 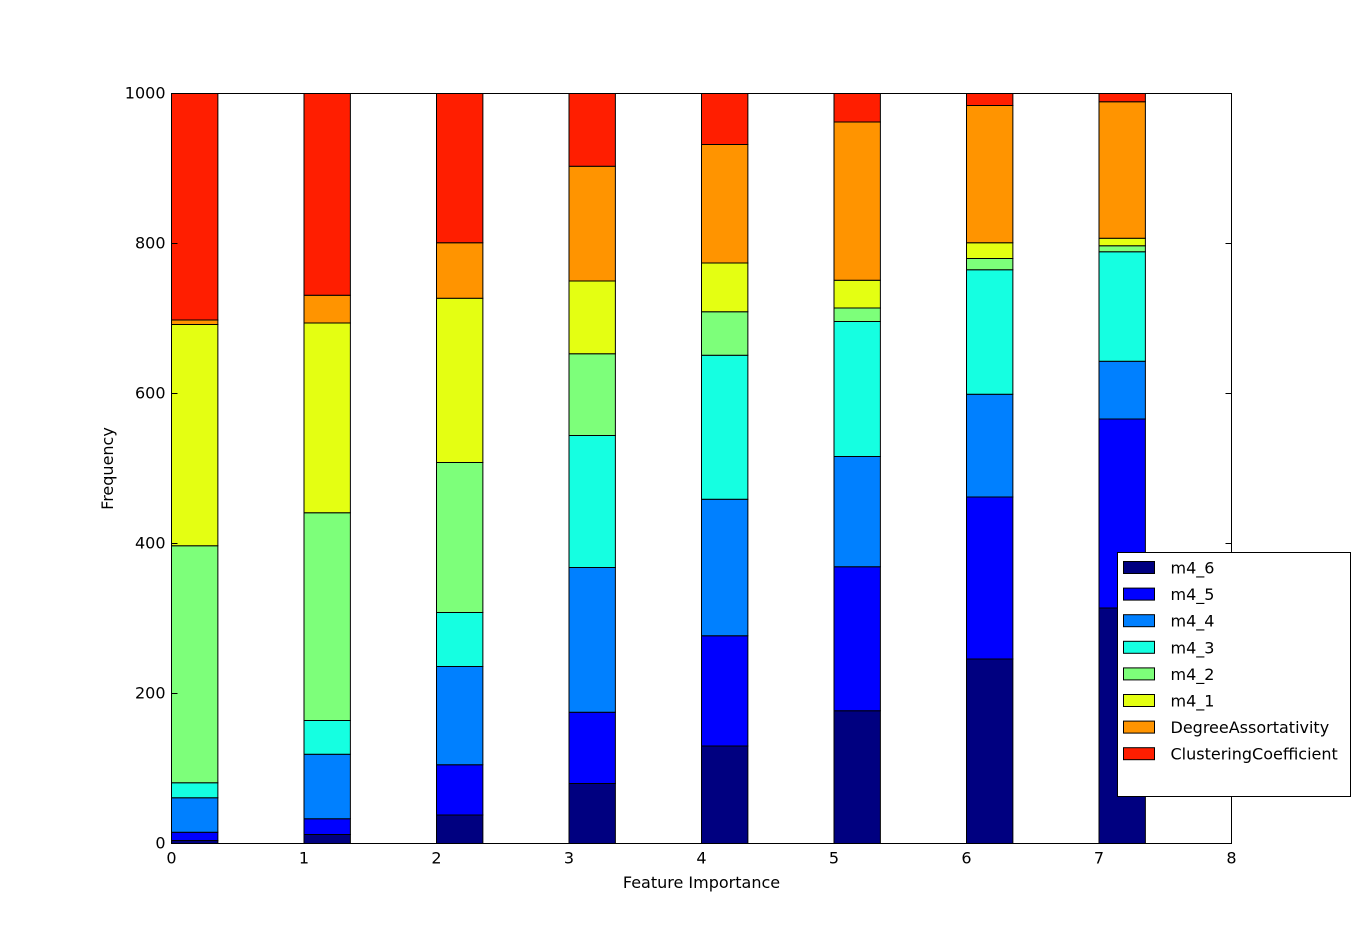 I want to click on legend-label-m4_3: m4_3, so click(x=1193, y=648).